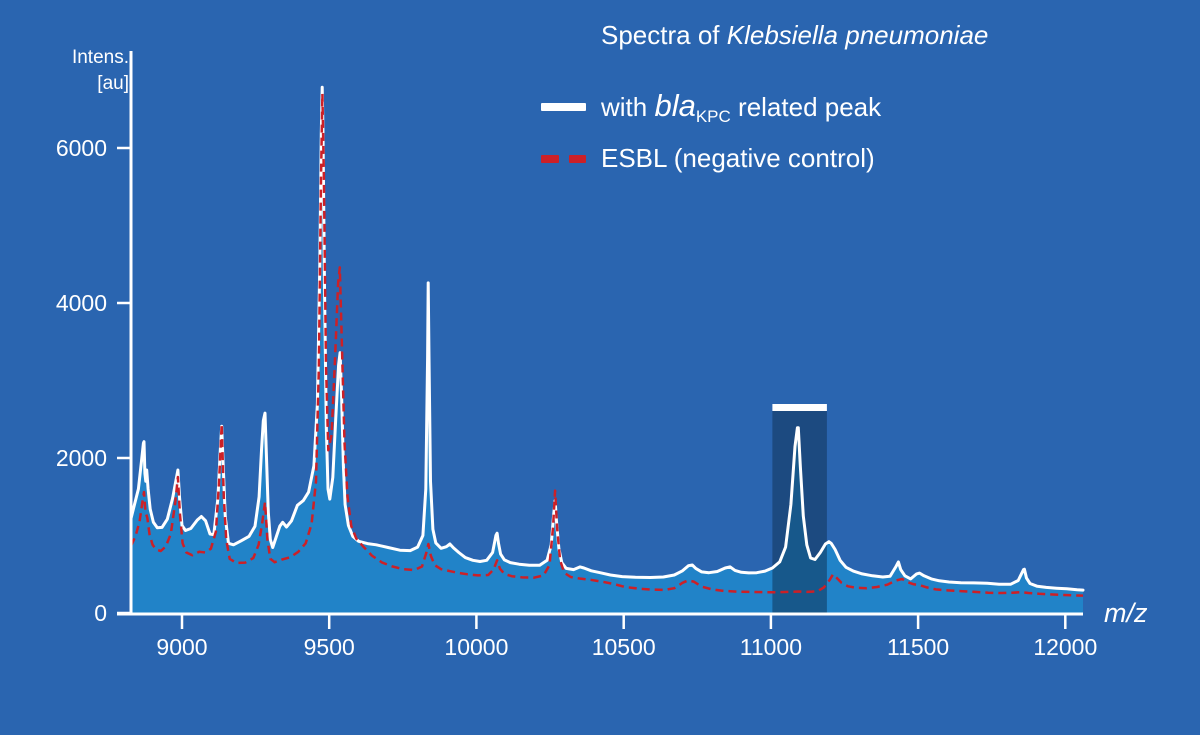  What do you see at coordinates (1065, 647) in the screenshot?
I see `x-tick-label-12000: 12000` at bounding box center [1065, 647].